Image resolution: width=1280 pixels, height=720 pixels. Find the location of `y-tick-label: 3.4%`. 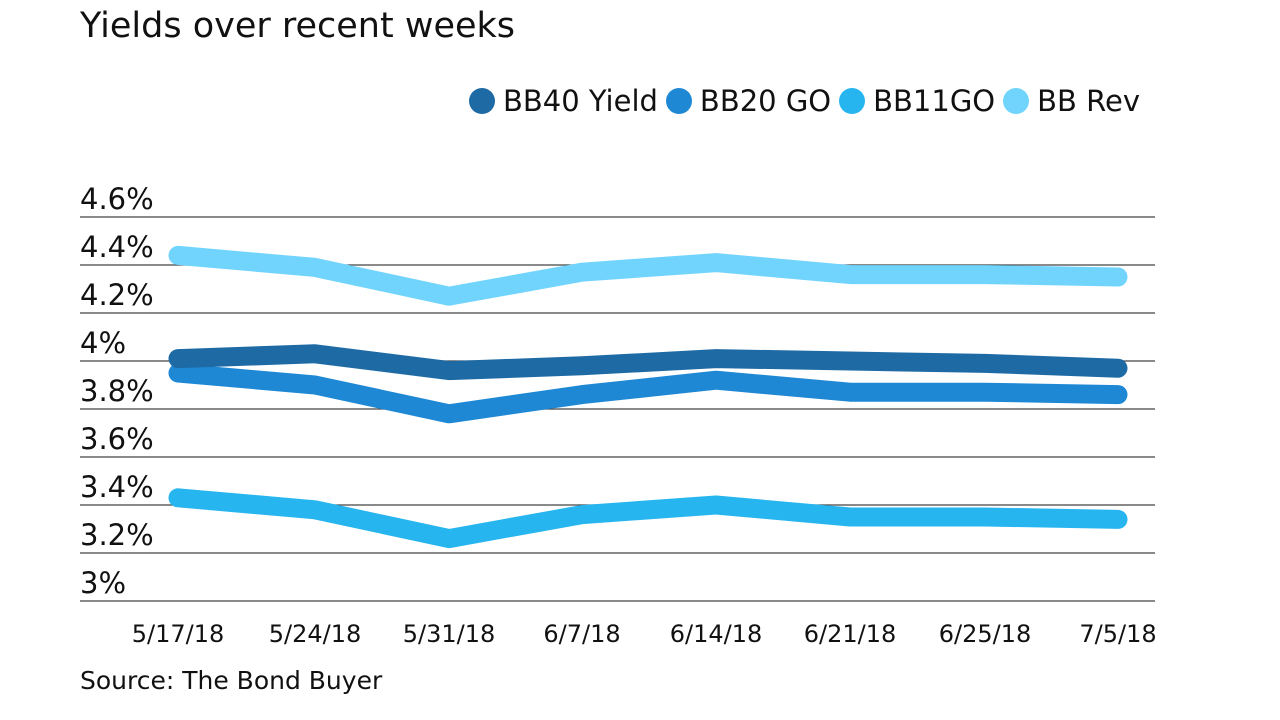

y-tick-label: 3.4% is located at coordinates (117, 487).